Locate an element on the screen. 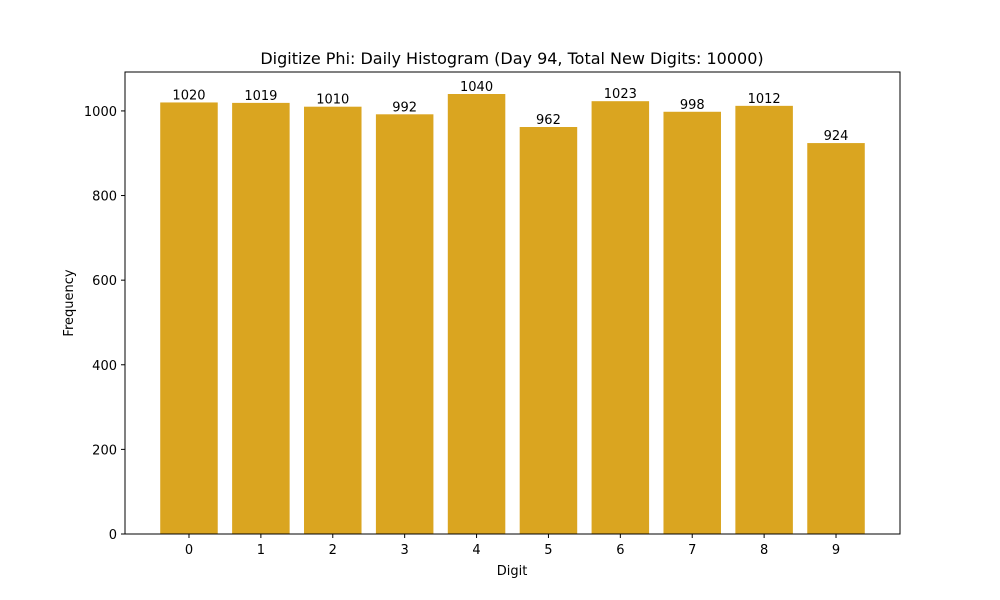 The width and height of the screenshot is (1000, 600). x-tick-label: 7 is located at coordinates (692, 550).